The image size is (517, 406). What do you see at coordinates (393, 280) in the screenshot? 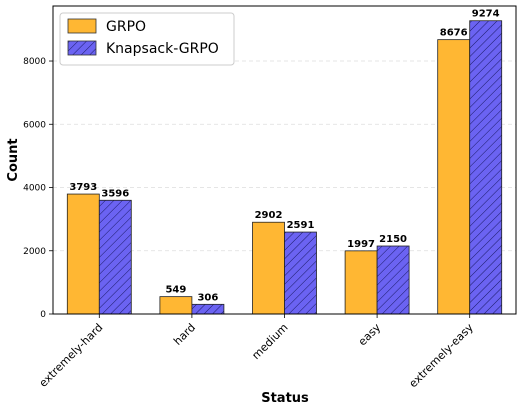
I see `bar-knapsack-grpo-easy` at bounding box center [393, 280].